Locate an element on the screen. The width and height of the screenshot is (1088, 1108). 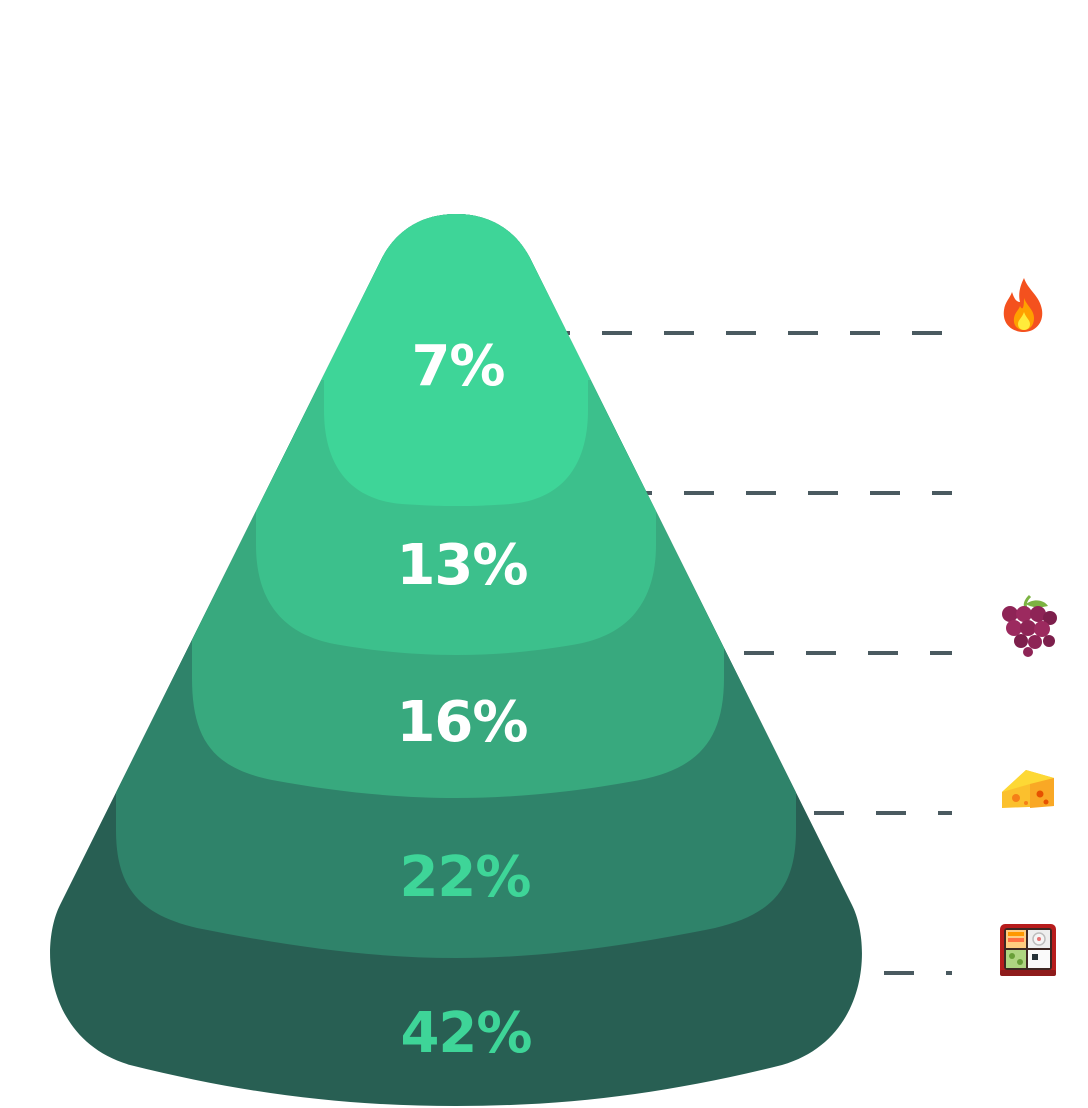
level-labels: 7% 13% 16% 22% 42% is located at coordinates (464, 700).